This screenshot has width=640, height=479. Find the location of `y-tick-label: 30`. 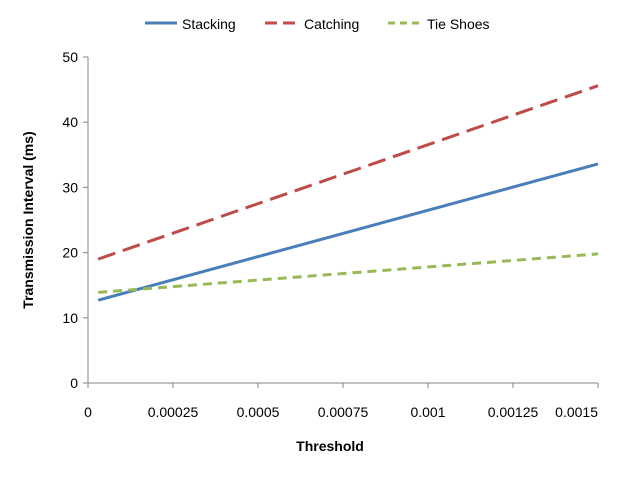

y-tick-label: 30 is located at coordinates (70, 187).